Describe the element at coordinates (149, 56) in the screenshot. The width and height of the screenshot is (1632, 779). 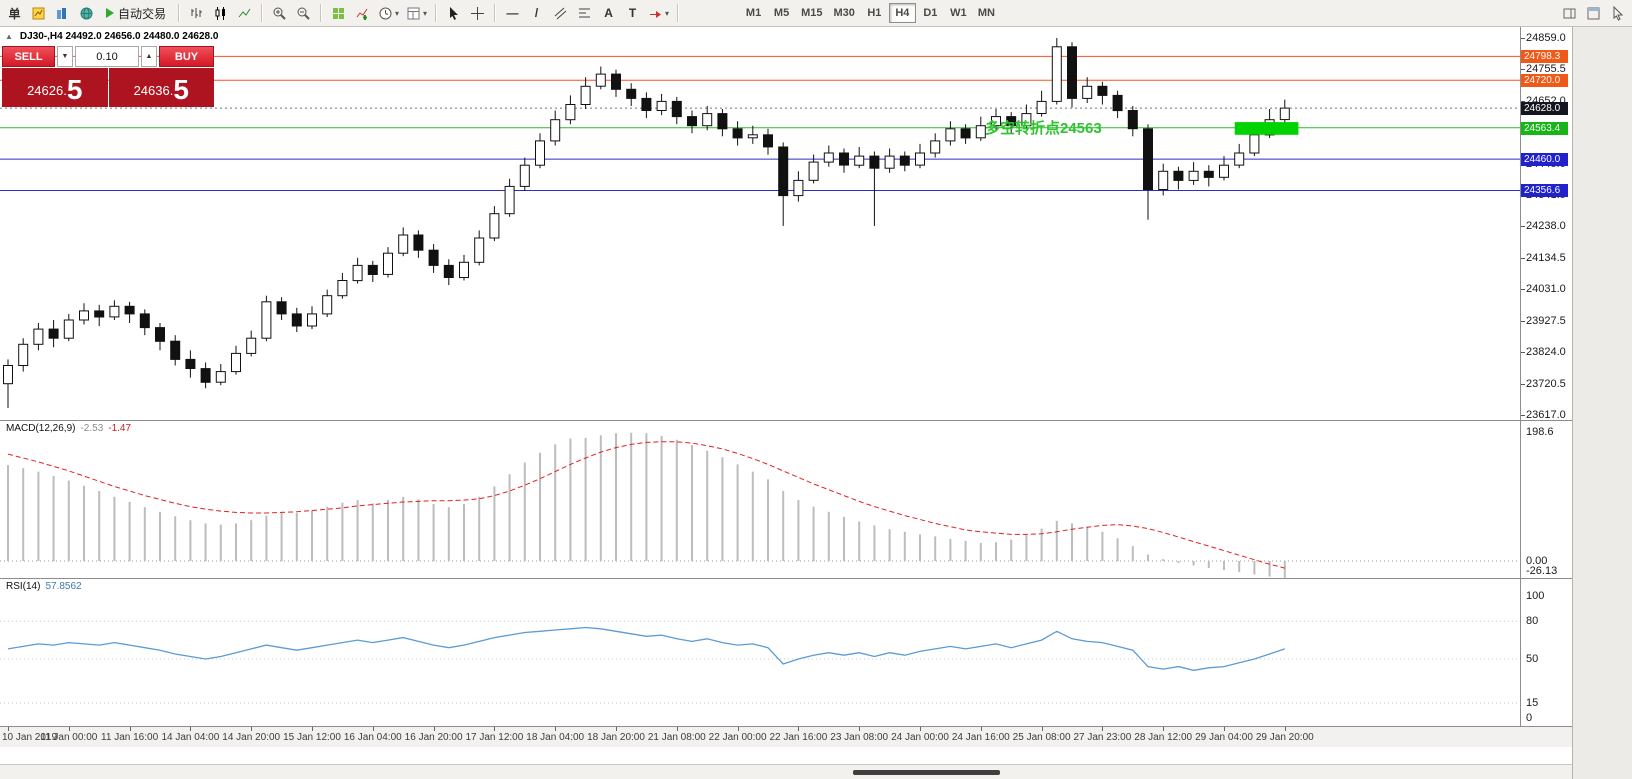
I see `volume-increase-button: ▲` at that location.